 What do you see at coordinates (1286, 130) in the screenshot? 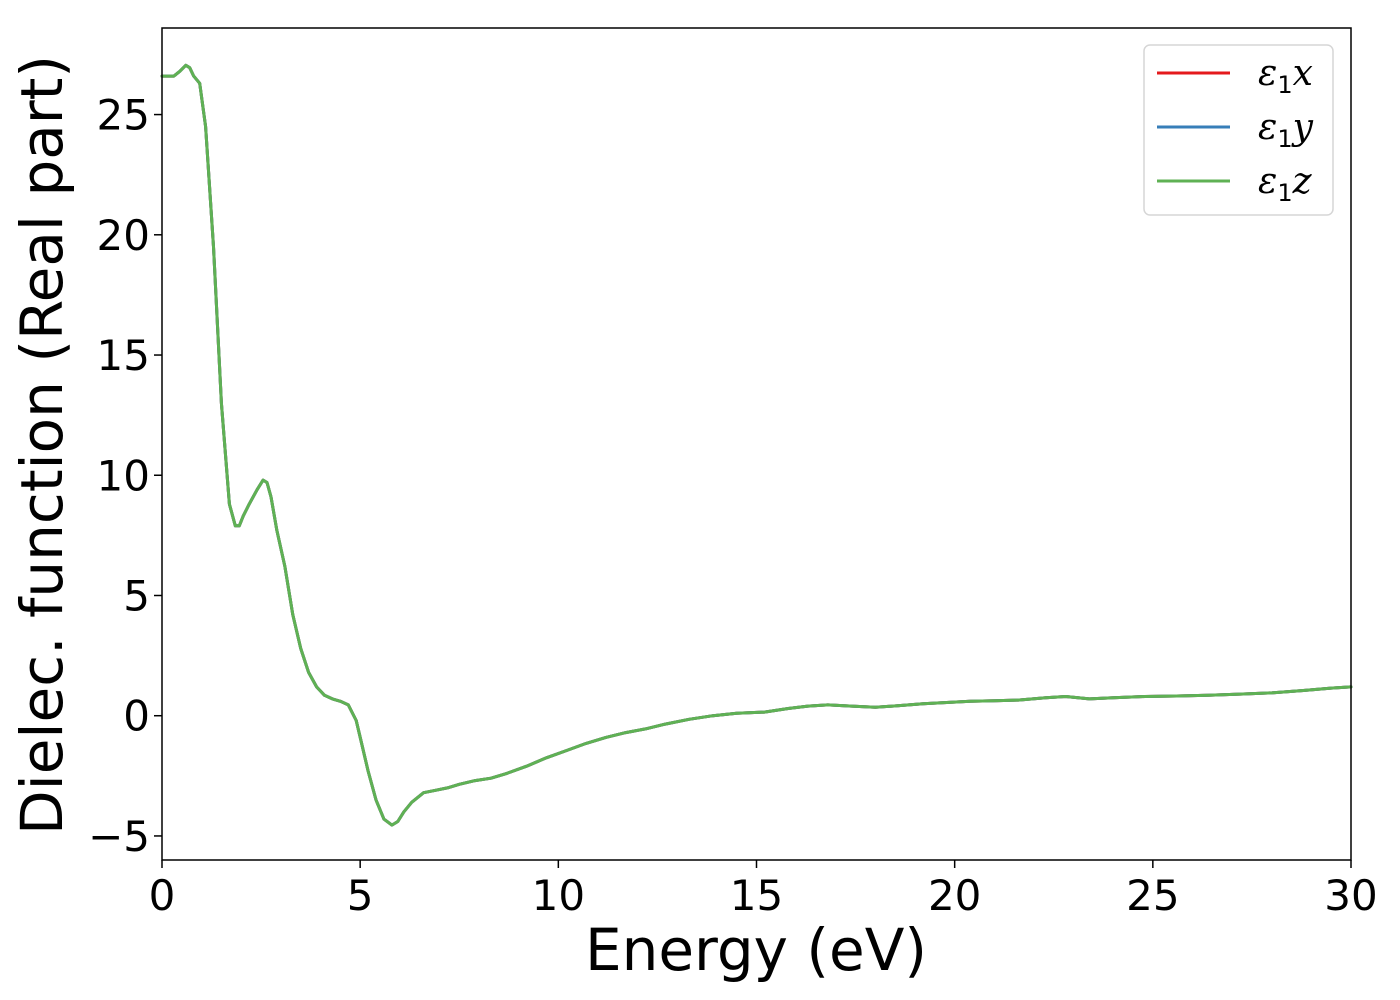
I see `legend-label-y: ε1y` at bounding box center [1286, 130].